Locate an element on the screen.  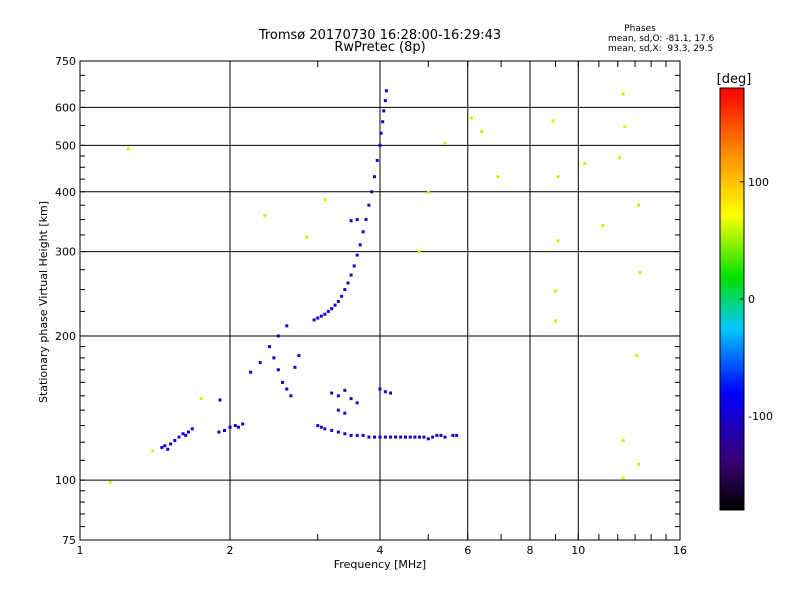
x-tick-label: 4 is located at coordinates (380, 550).